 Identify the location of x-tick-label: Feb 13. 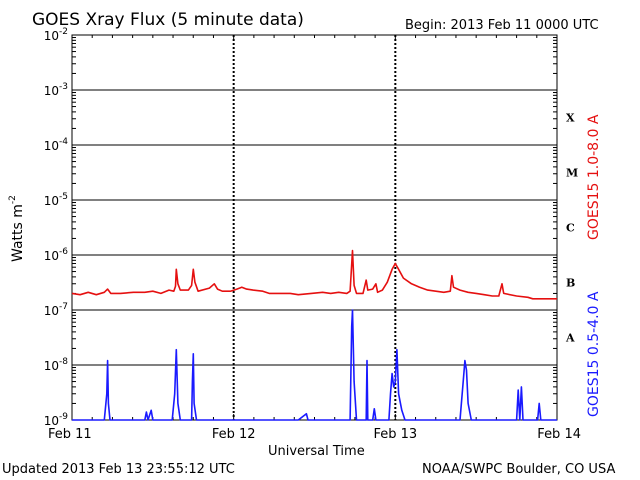
(395, 434).